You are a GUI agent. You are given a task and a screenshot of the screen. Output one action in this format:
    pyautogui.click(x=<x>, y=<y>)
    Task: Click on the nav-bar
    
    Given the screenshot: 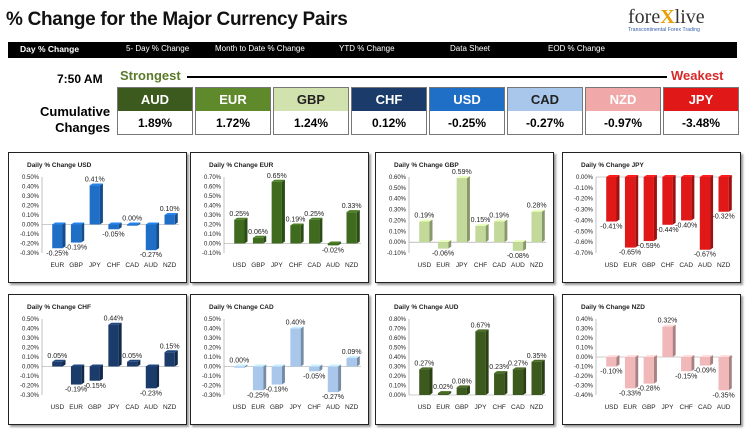 What is the action you would take?
    pyautogui.click(x=199, y=50)
    